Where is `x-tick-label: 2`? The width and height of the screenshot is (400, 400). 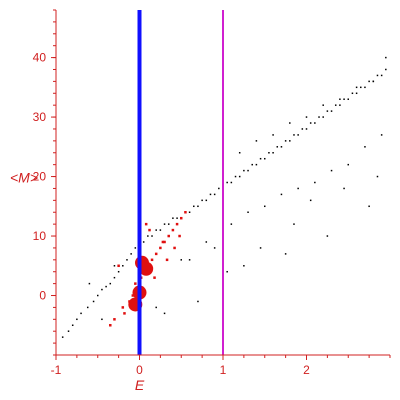 x-tick-label: 2 is located at coordinates (306, 370).